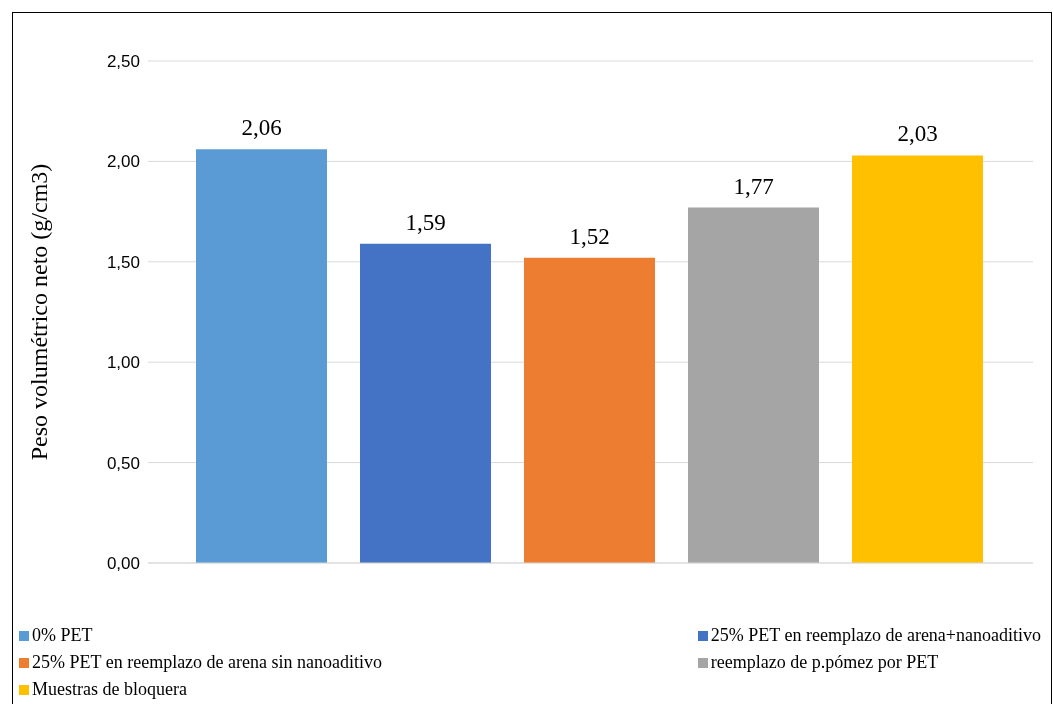 This screenshot has height=704, width=1053. I want to click on y-tick-label: 1,00, so click(123, 363).